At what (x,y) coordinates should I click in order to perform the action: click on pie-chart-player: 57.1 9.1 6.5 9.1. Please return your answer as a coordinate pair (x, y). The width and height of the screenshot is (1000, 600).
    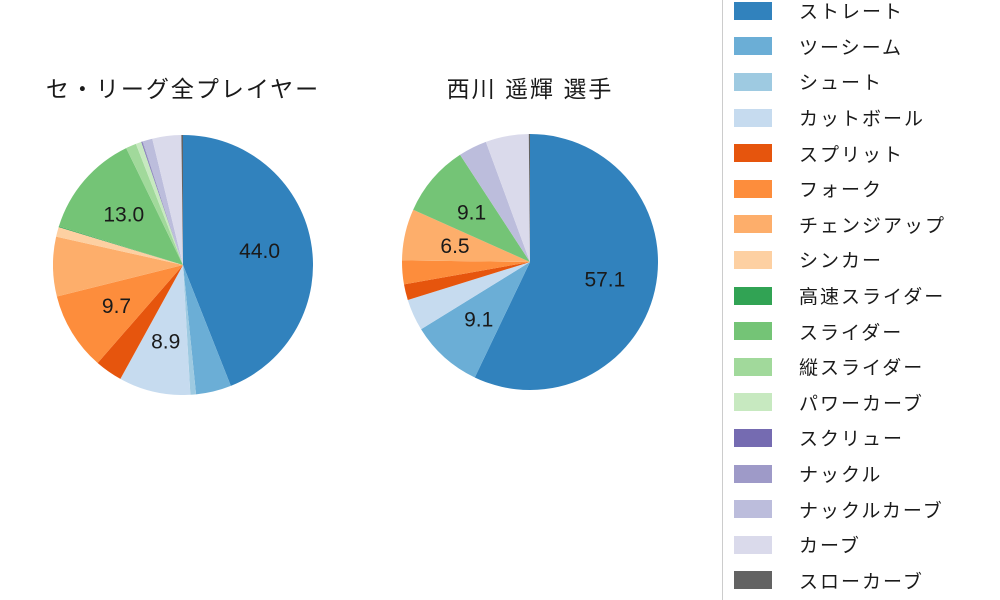
    Looking at the image, I should click on (530, 262).